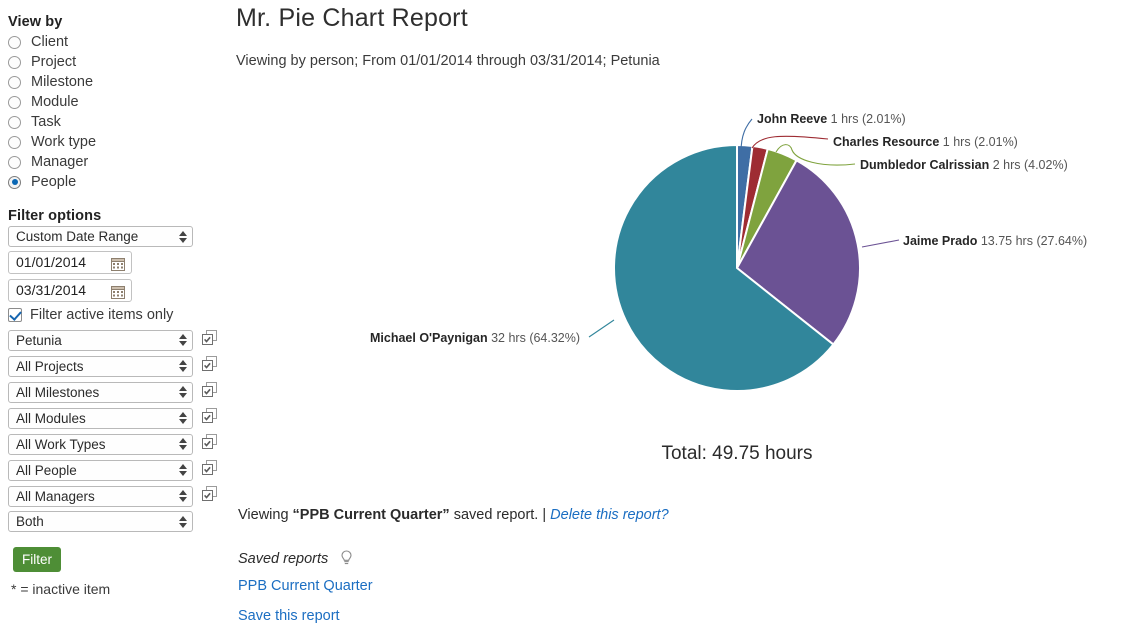 Image resolution: width=1124 pixels, height=629 pixels. Describe the element at coordinates (100, 470) in the screenshot. I see `filter-select-all-people: All People` at that location.